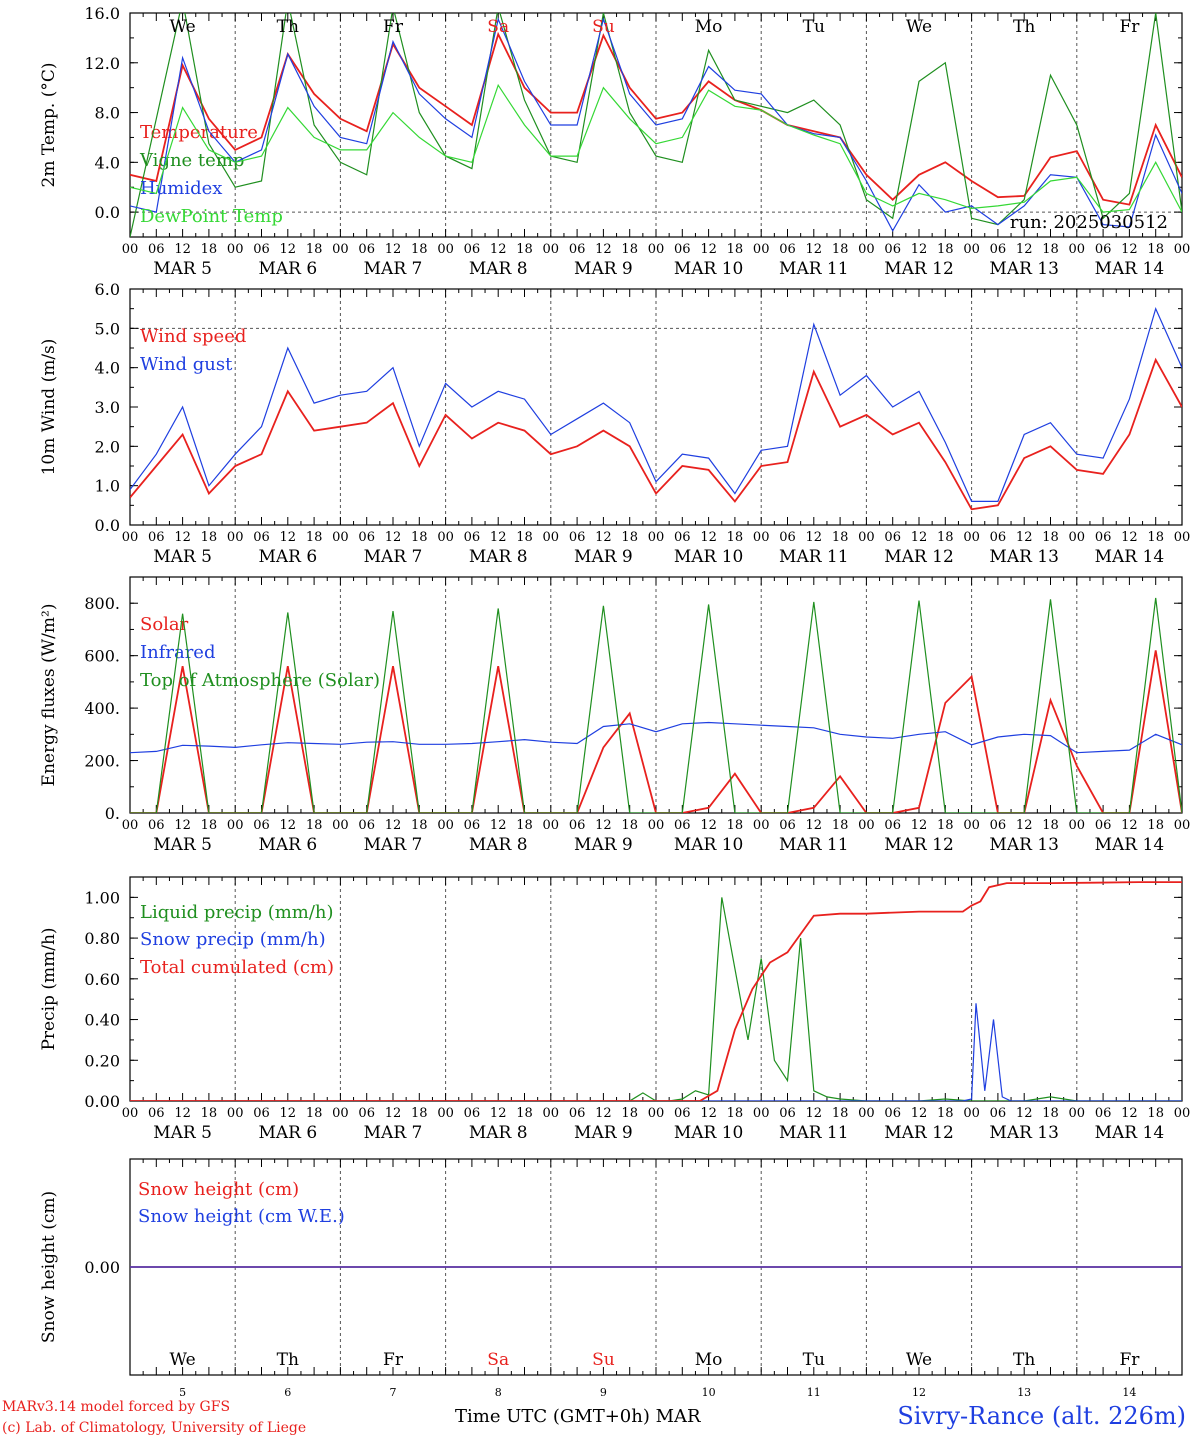  I want to click on legend-entry: Liquid precip (mm/h), so click(237, 912).